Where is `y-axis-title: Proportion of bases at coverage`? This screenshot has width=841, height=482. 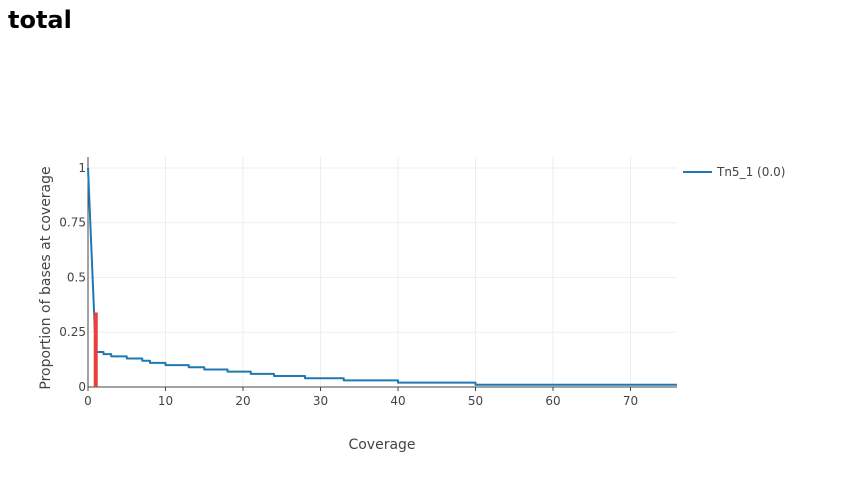 y-axis-title: Proportion of bases at coverage is located at coordinates (46, 277).